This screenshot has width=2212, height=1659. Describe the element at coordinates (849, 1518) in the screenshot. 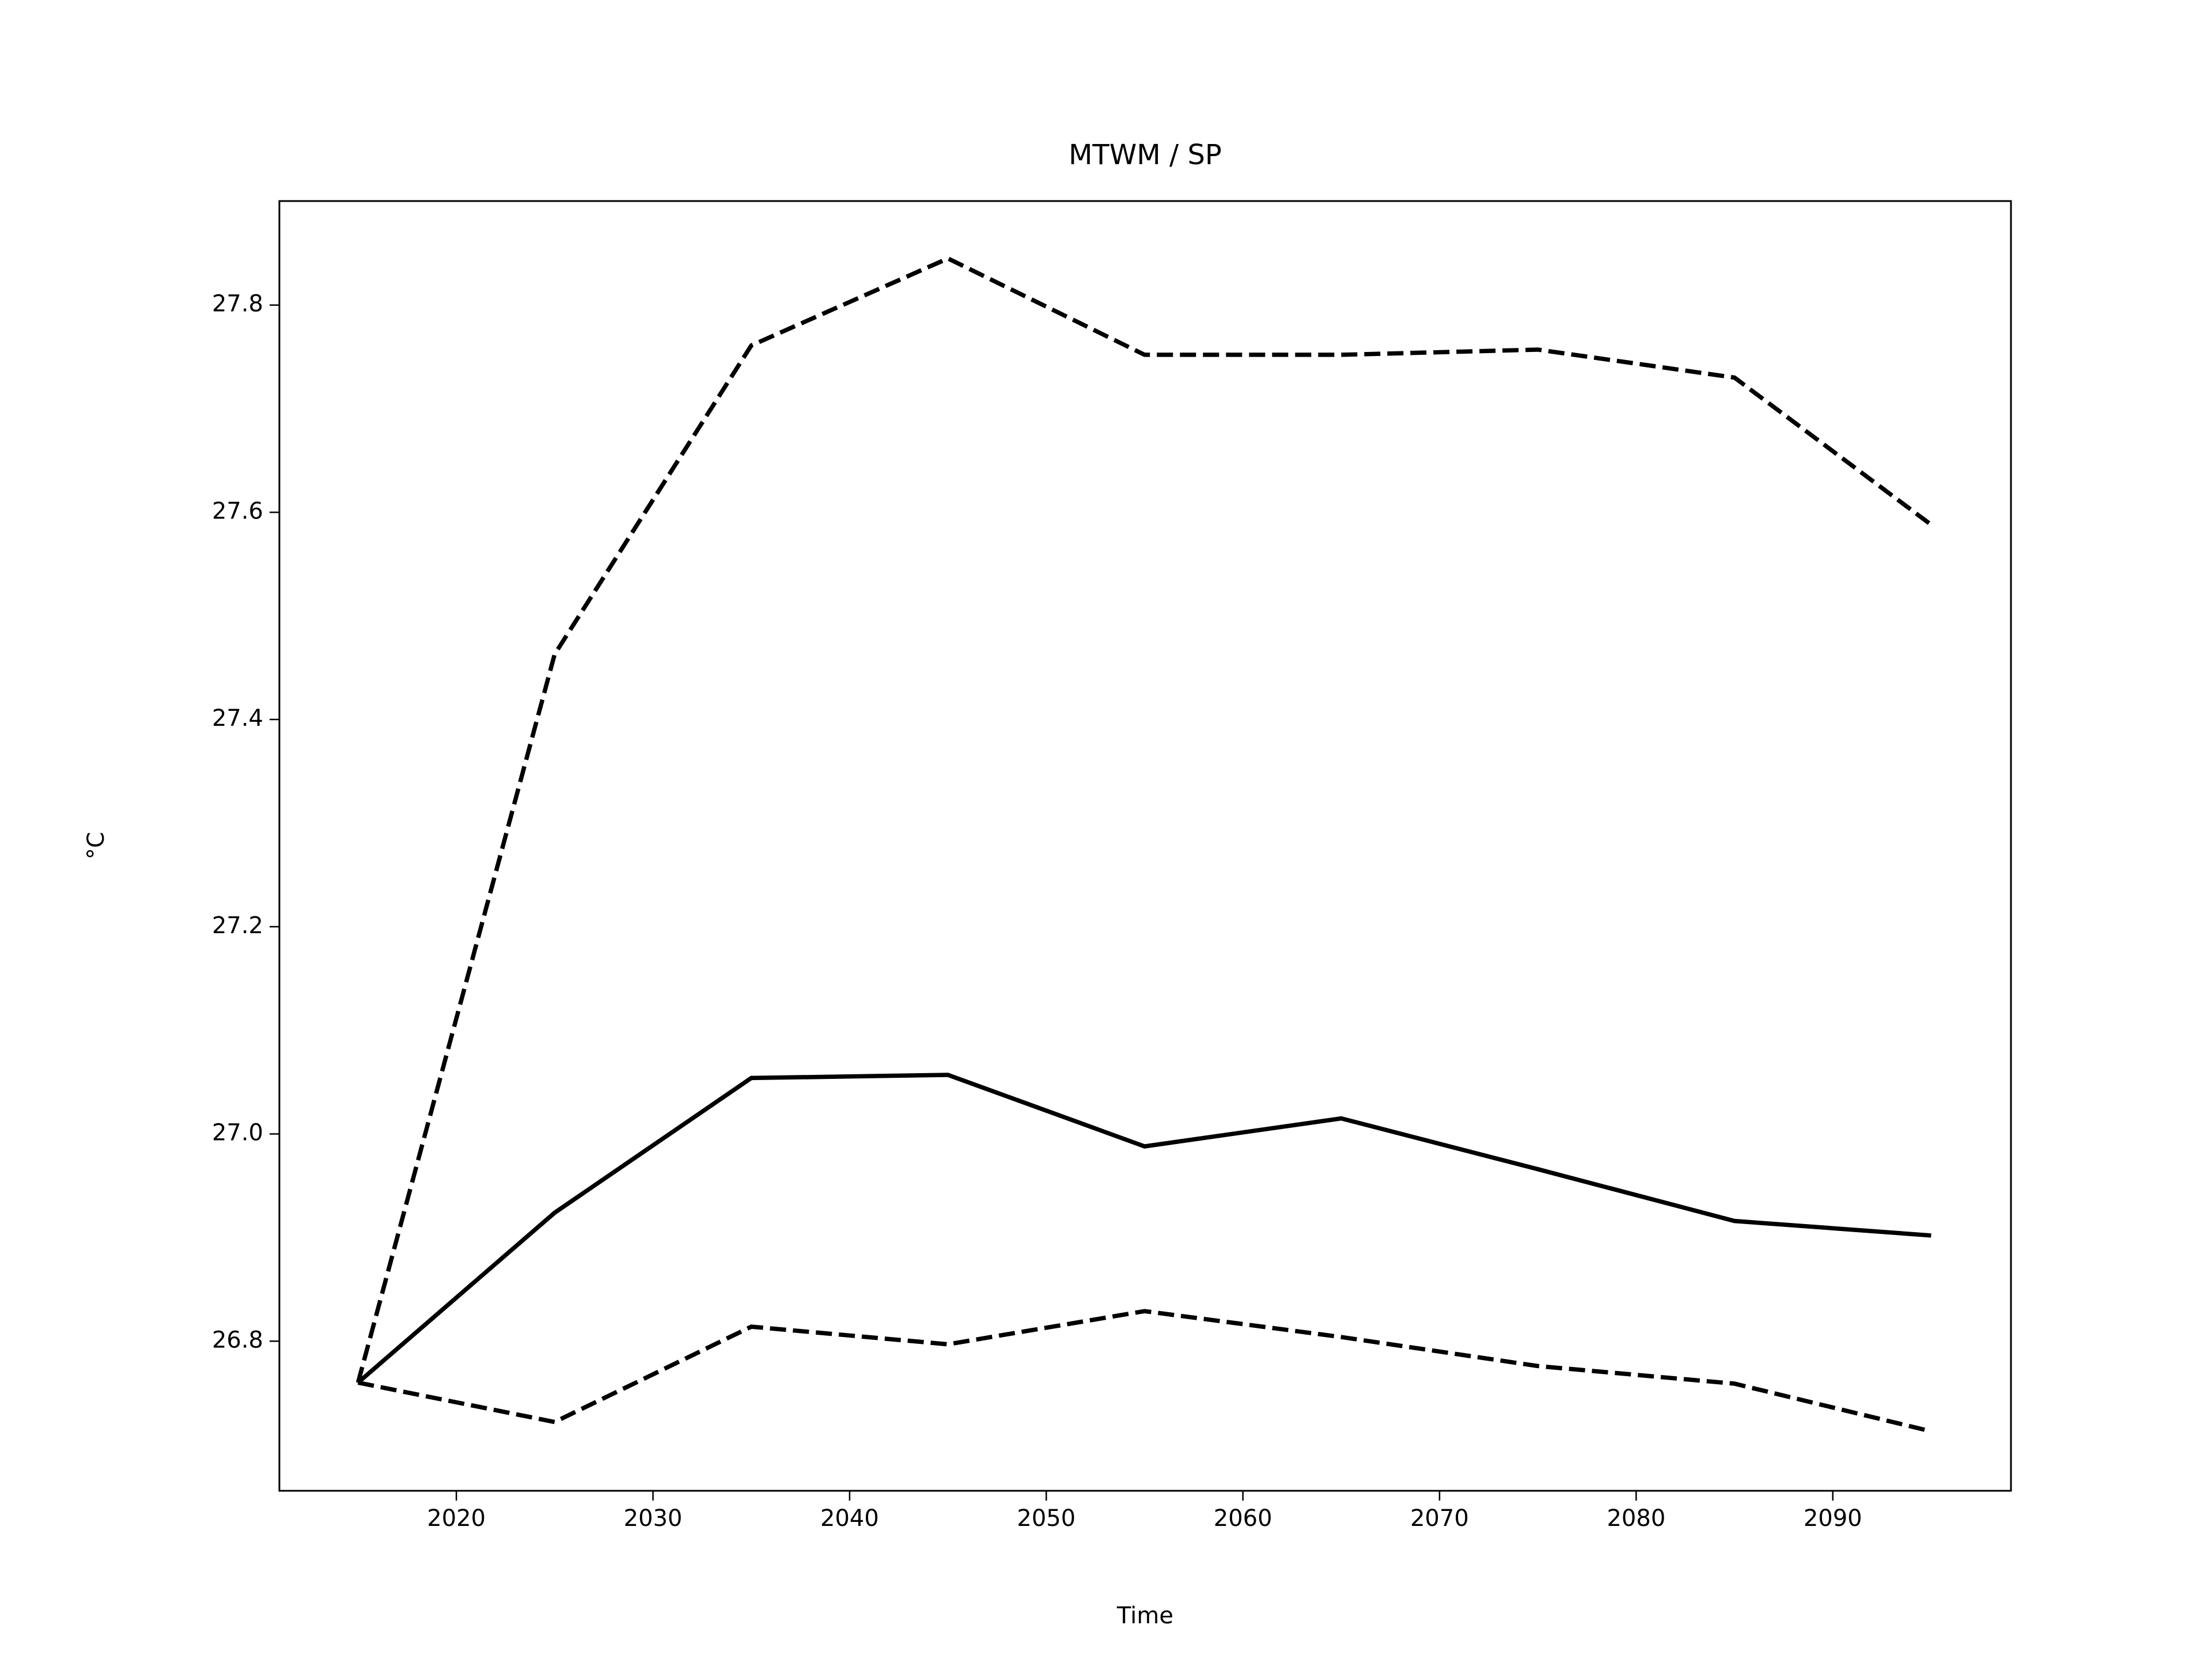

I see `x-tick-label: 2040` at that location.